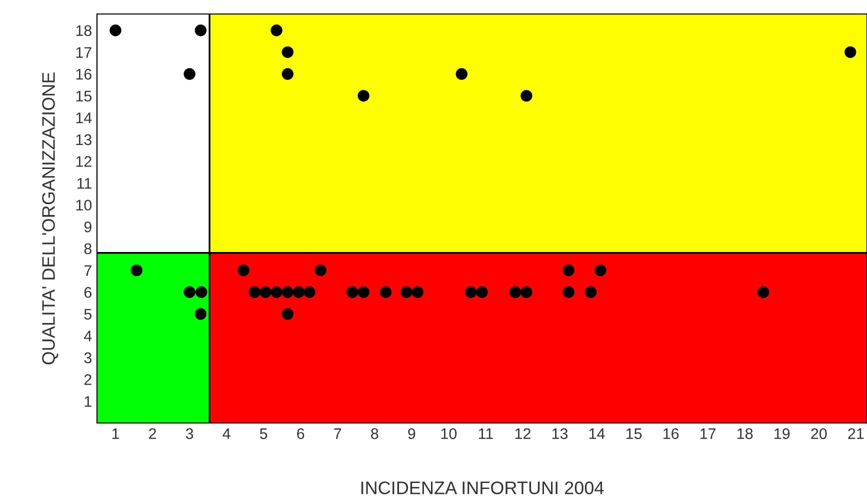  What do you see at coordinates (152, 433) in the screenshot?
I see `x-tick-label: 2` at bounding box center [152, 433].